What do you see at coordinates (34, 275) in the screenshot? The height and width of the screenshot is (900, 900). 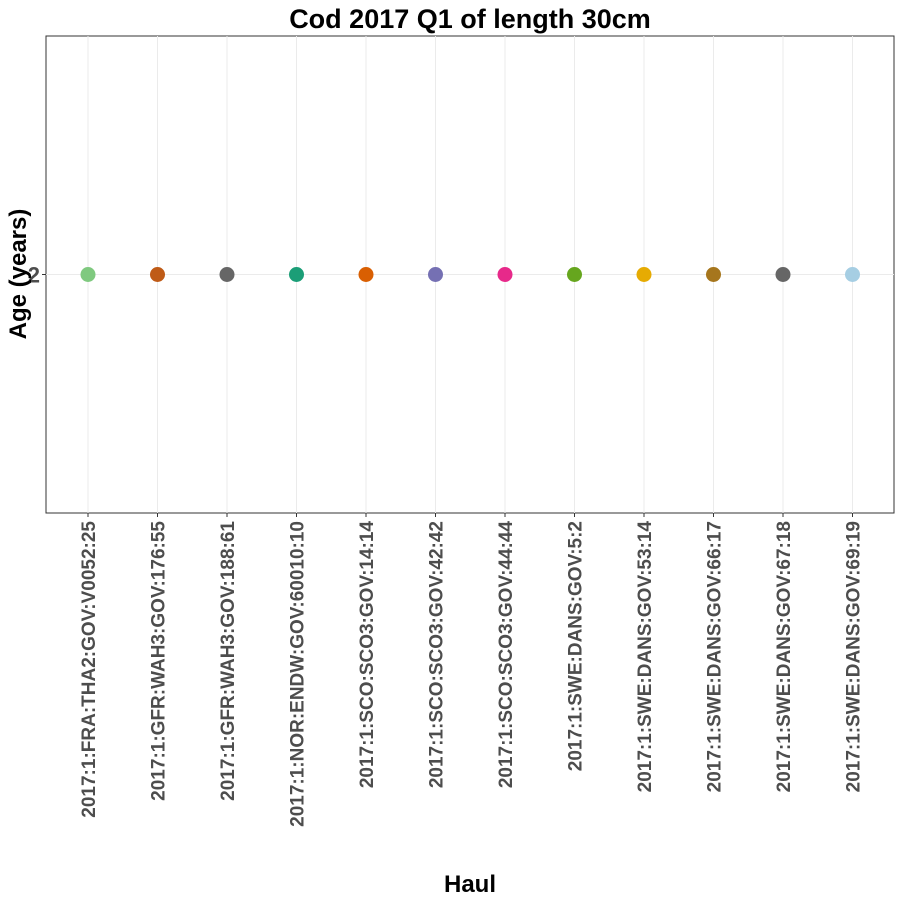 I see `y-tick-label: 2` at bounding box center [34, 275].